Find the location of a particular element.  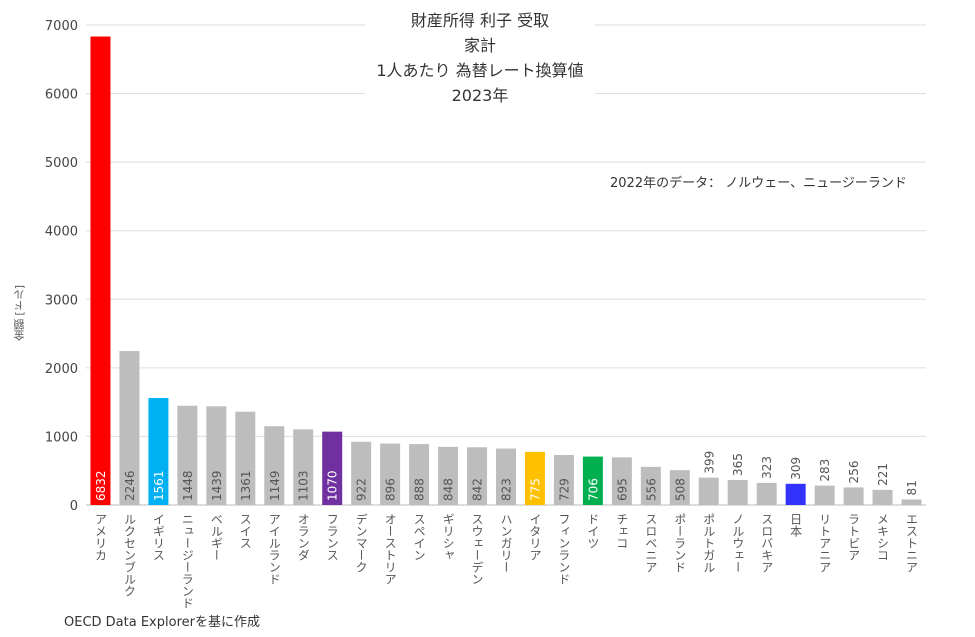

data-label: 283 is located at coordinates (825, 470).